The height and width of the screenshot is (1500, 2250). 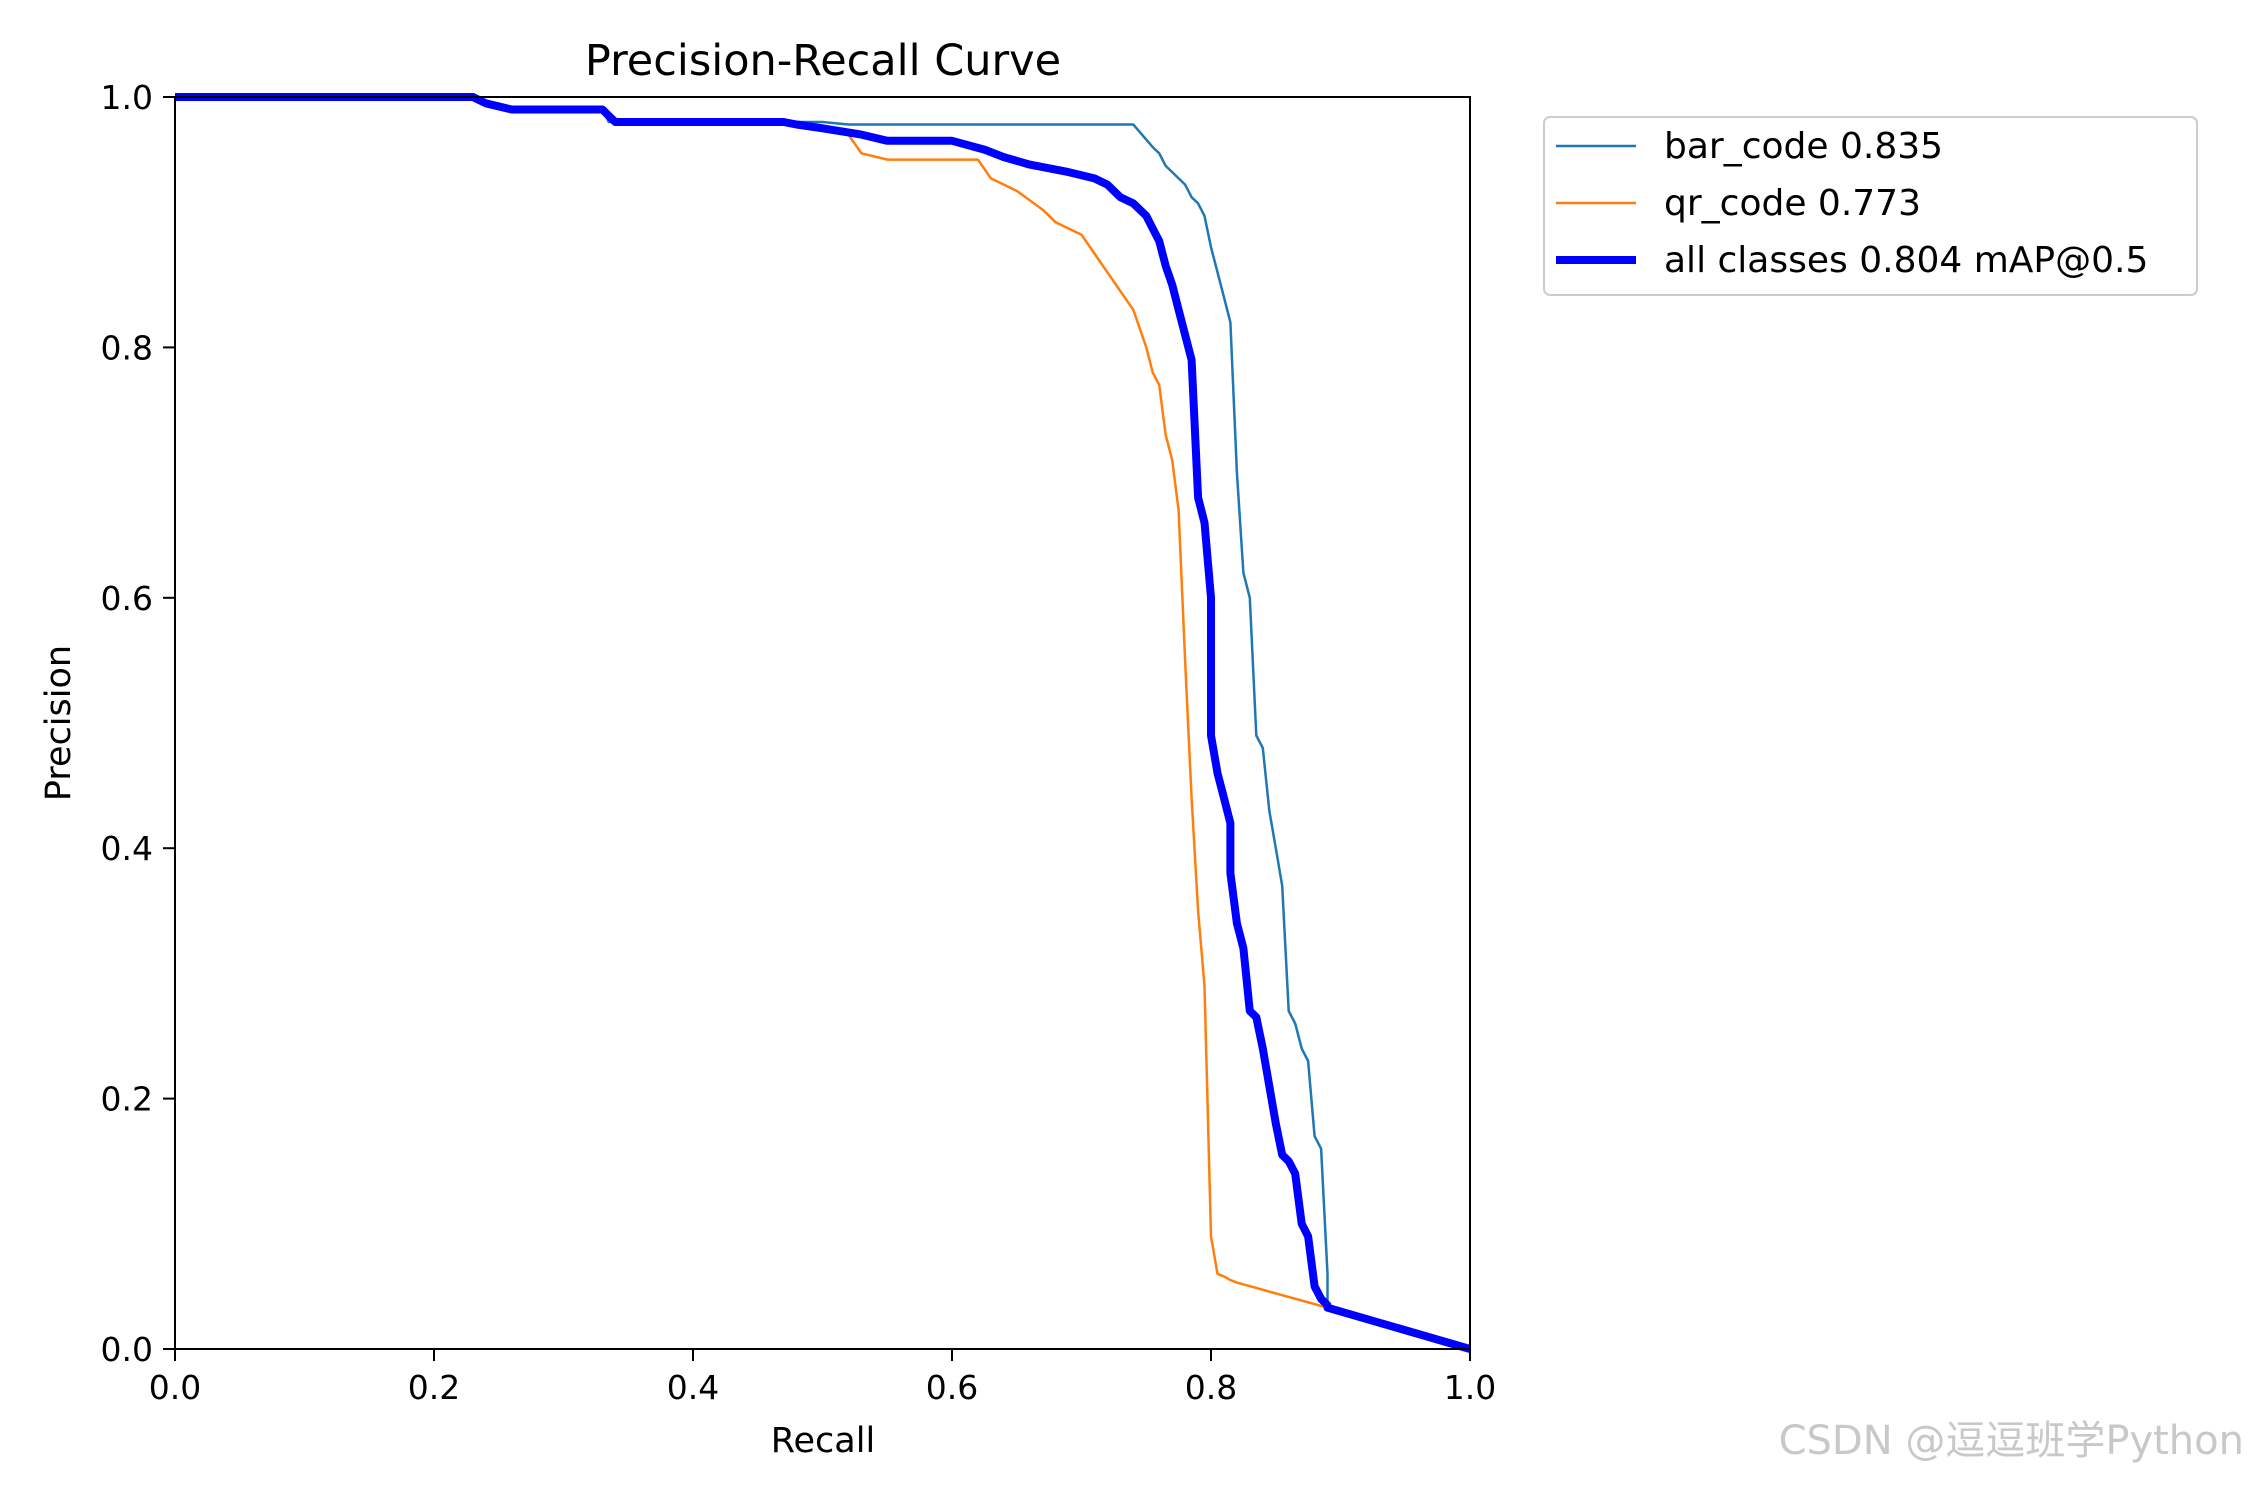 I want to click on legend-label-3: all classes 0.804 mAP@0.5, so click(x=1906, y=260).